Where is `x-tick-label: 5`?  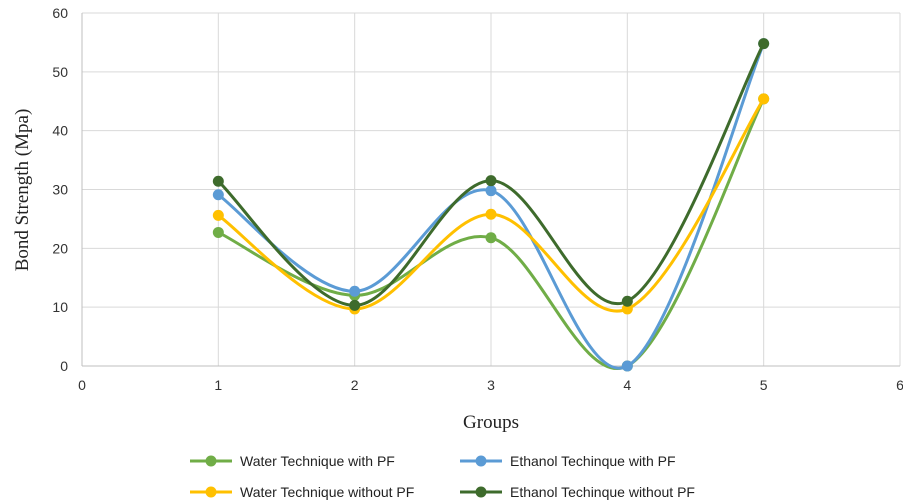 x-tick-label: 5 is located at coordinates (764, 385).